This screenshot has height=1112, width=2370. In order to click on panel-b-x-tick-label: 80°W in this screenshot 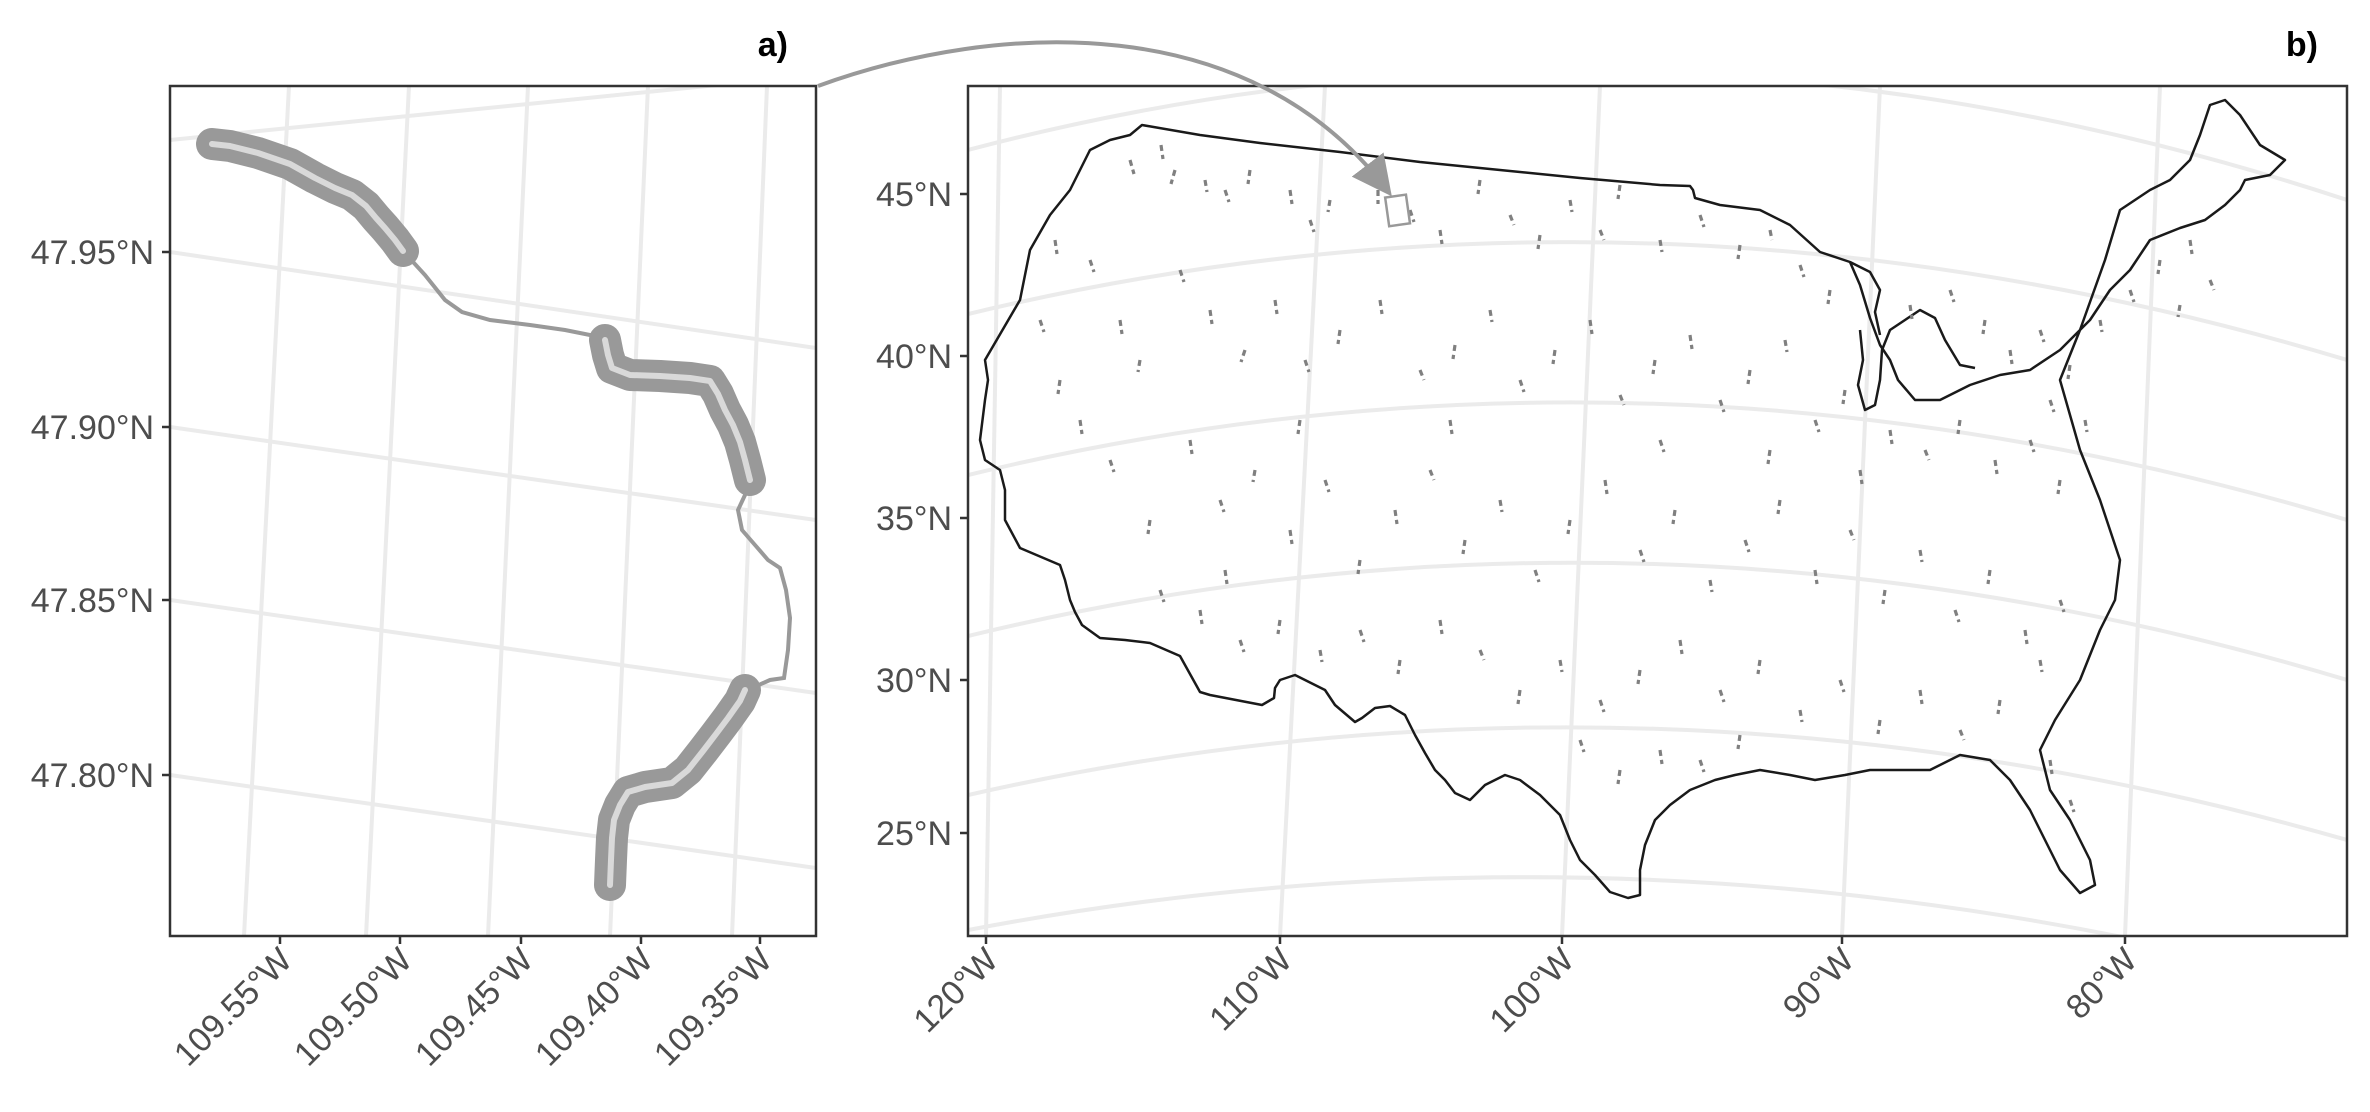, I will do `click(2102, 984)`.